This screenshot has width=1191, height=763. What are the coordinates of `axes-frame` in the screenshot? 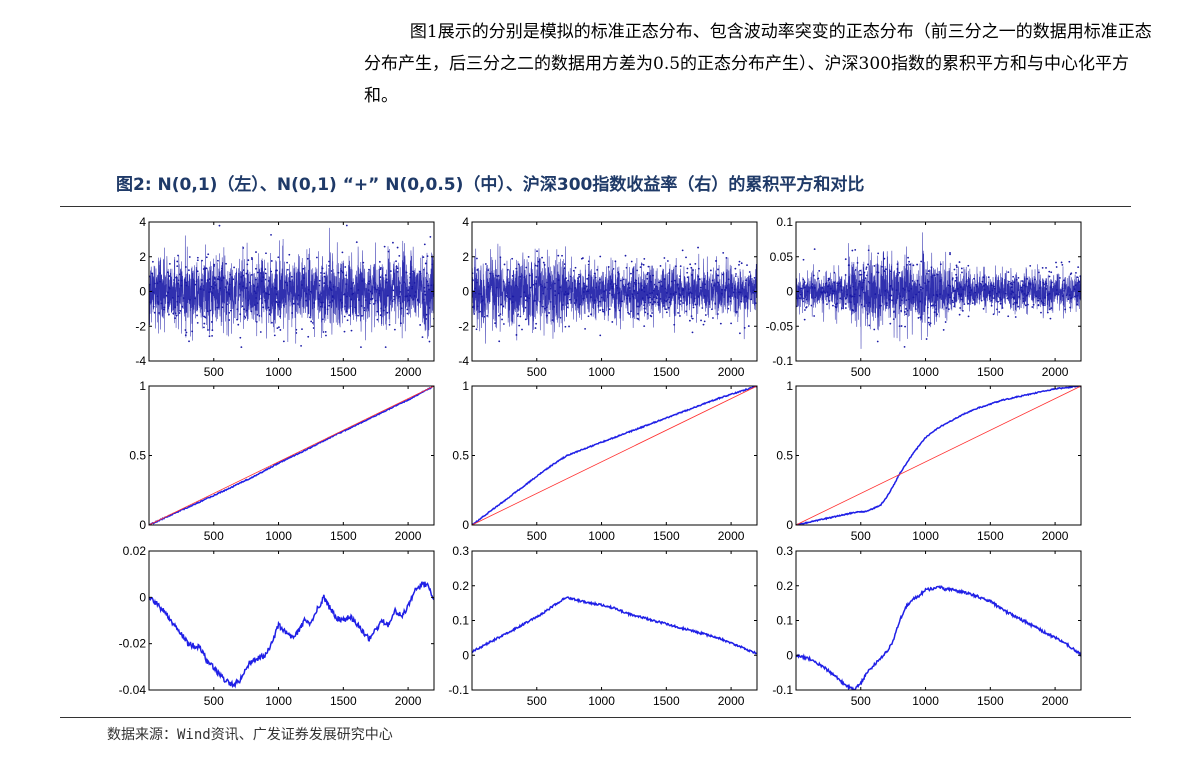 It's located at (614, 620).